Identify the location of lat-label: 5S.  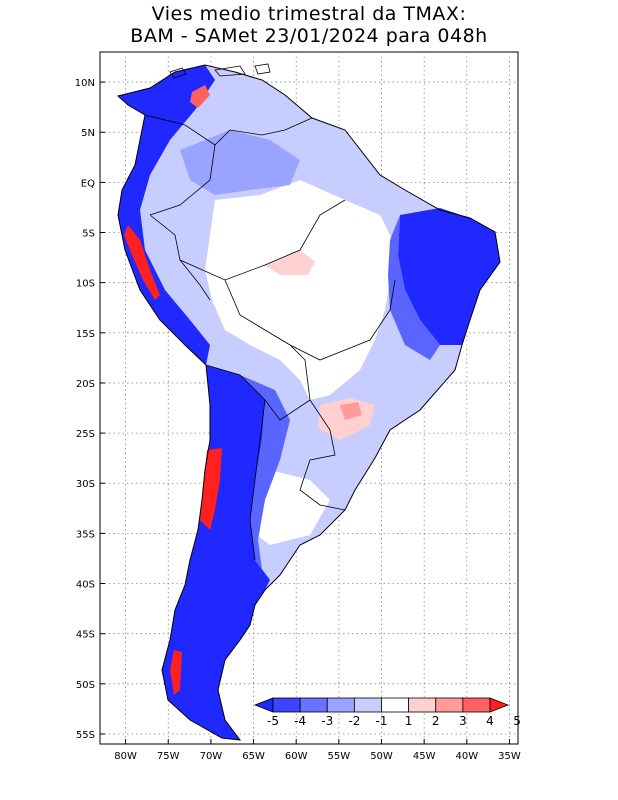
(88, 234).